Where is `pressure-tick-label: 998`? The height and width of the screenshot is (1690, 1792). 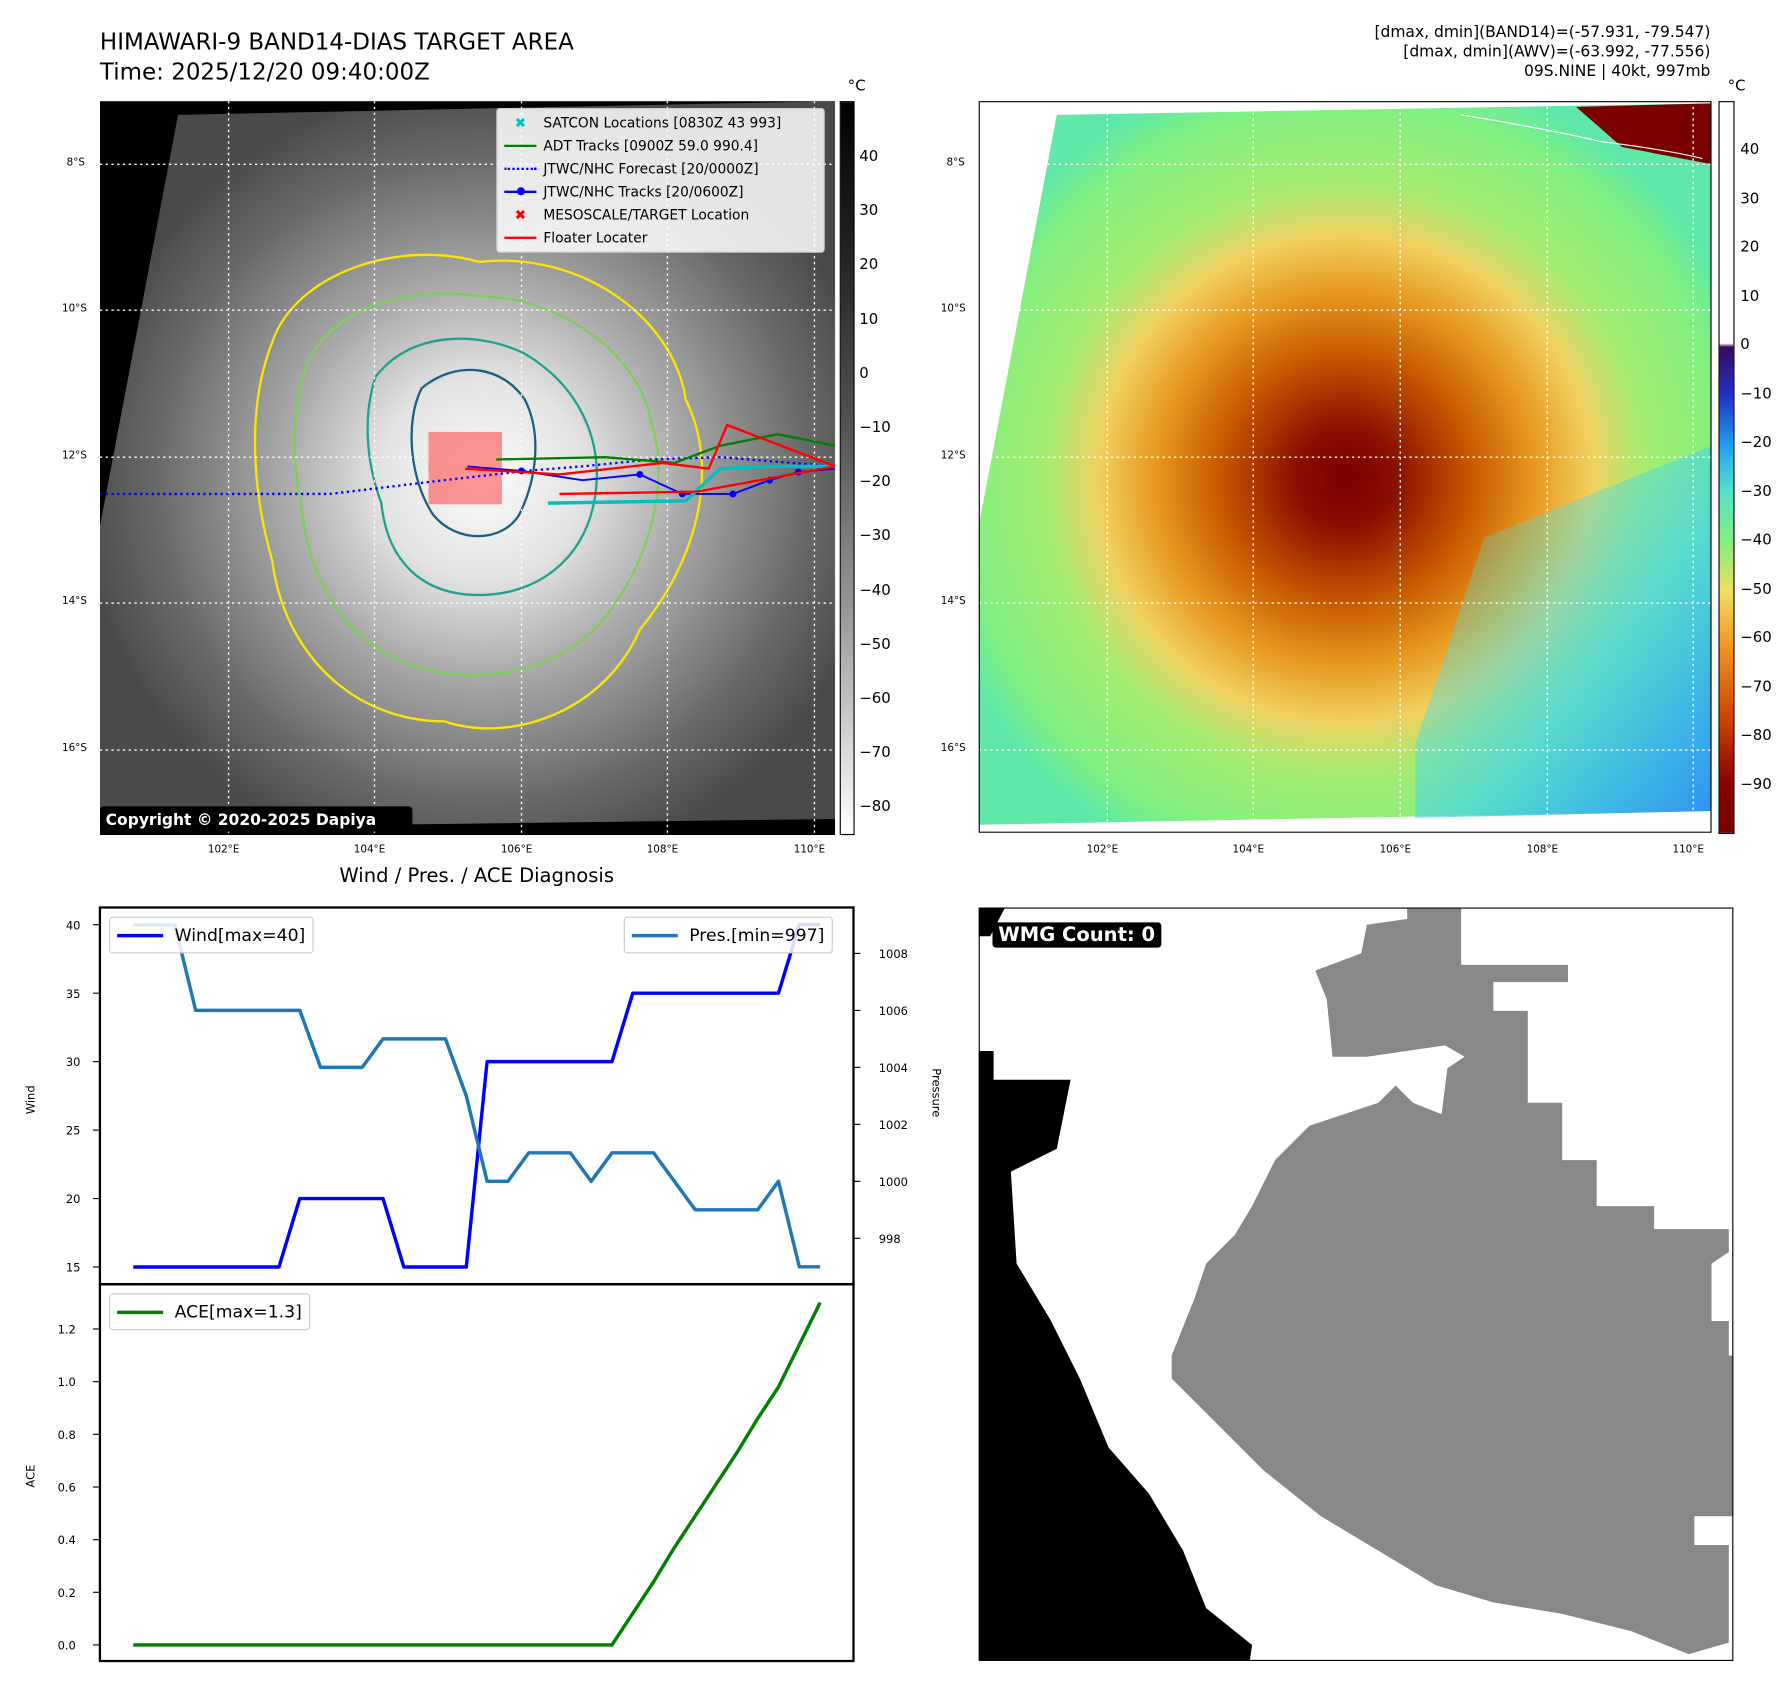 pressure-tick-label: 998 is located at coordinates (890, 1239).